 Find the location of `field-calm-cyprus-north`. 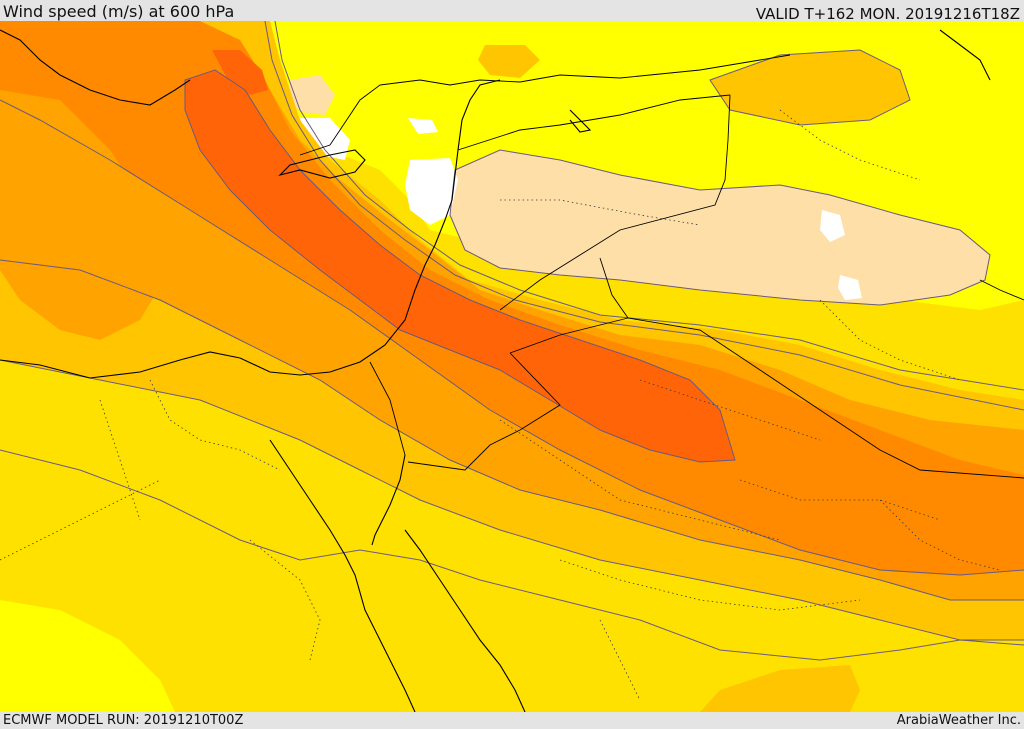

field-calm-cyprus-north is located at coordinates (325, 139).